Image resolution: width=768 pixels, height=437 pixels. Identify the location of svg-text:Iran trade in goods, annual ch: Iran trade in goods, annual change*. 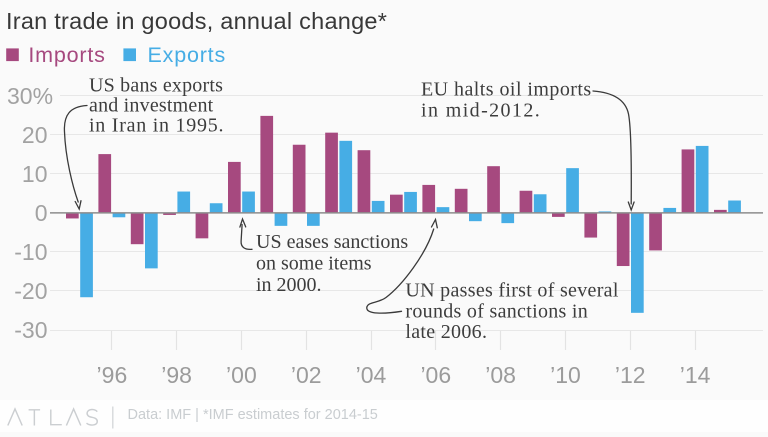
(196, 21).